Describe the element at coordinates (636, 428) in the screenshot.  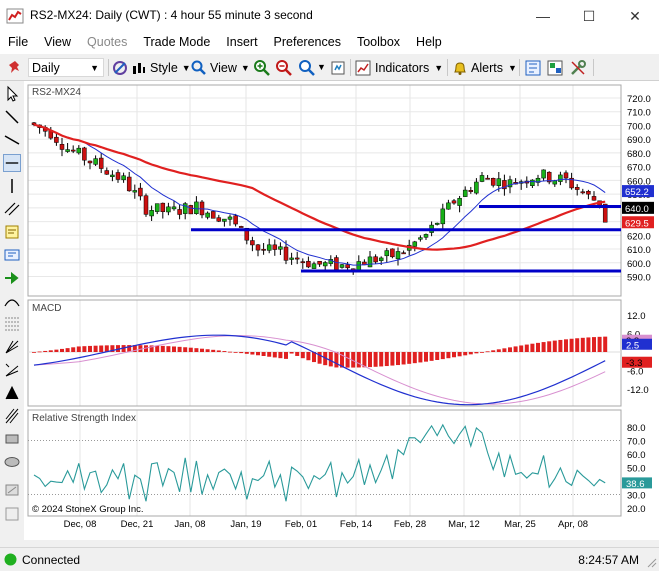
I see `rsi-axis-label: 80.0` at that location.